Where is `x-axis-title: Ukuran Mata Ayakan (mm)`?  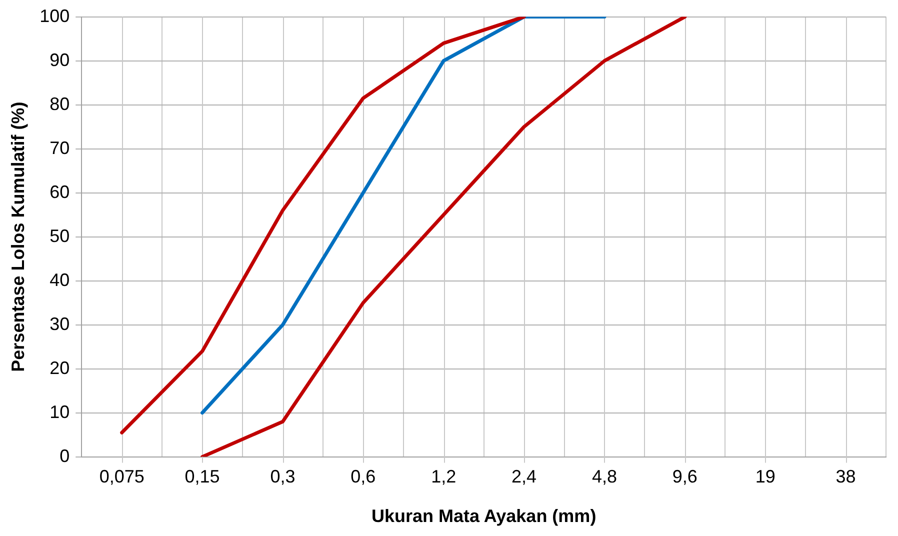 x-axis-title: Ukuran Mata Ayakan (mm) is located at coordinates (483, 516).